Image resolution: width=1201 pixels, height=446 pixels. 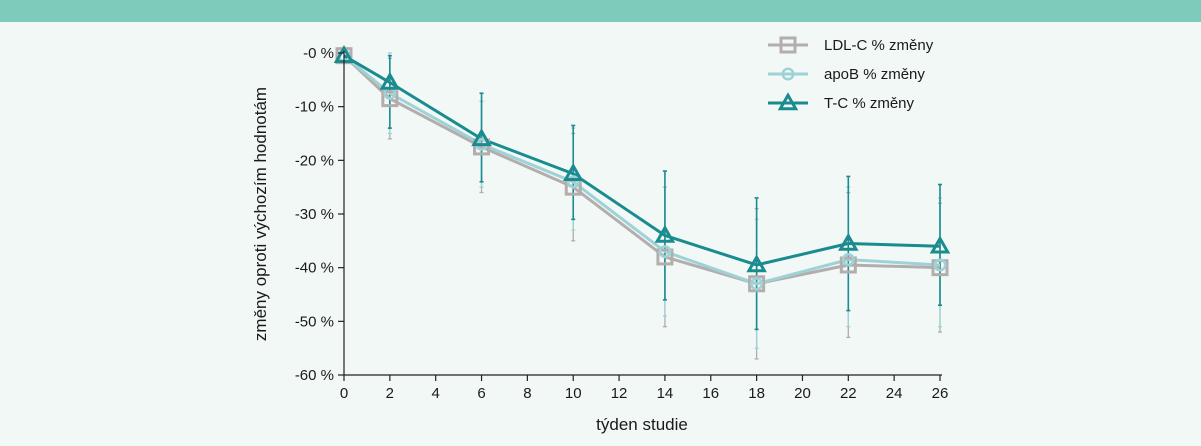 What do you see at coordinates (390, 393) in the screenshot?
I see `x-tick-label: 2` at bounding box center [390, 393].